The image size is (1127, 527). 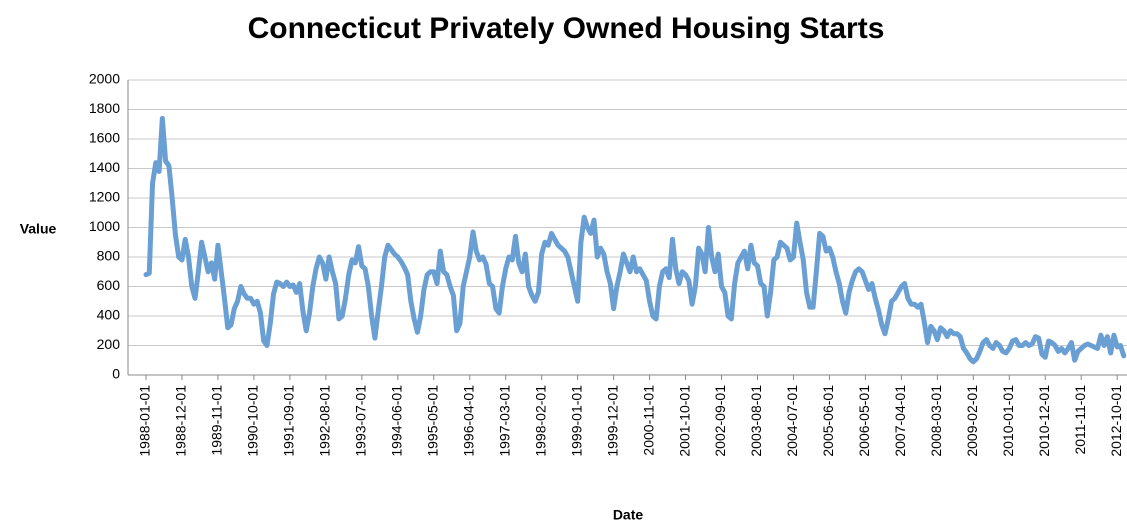 I want to click on x-tick-label: 2012-10-01, so click(x=1116, y=421).